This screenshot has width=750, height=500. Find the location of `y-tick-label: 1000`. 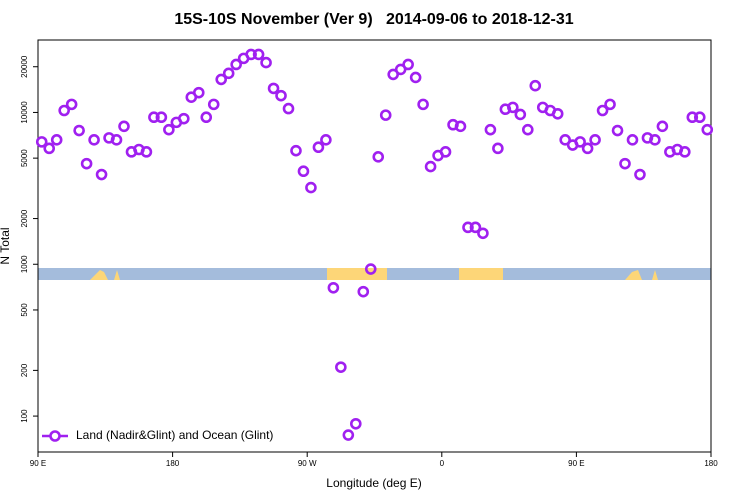

y-tick-label: 1000 is located at coordinates (24, 264).